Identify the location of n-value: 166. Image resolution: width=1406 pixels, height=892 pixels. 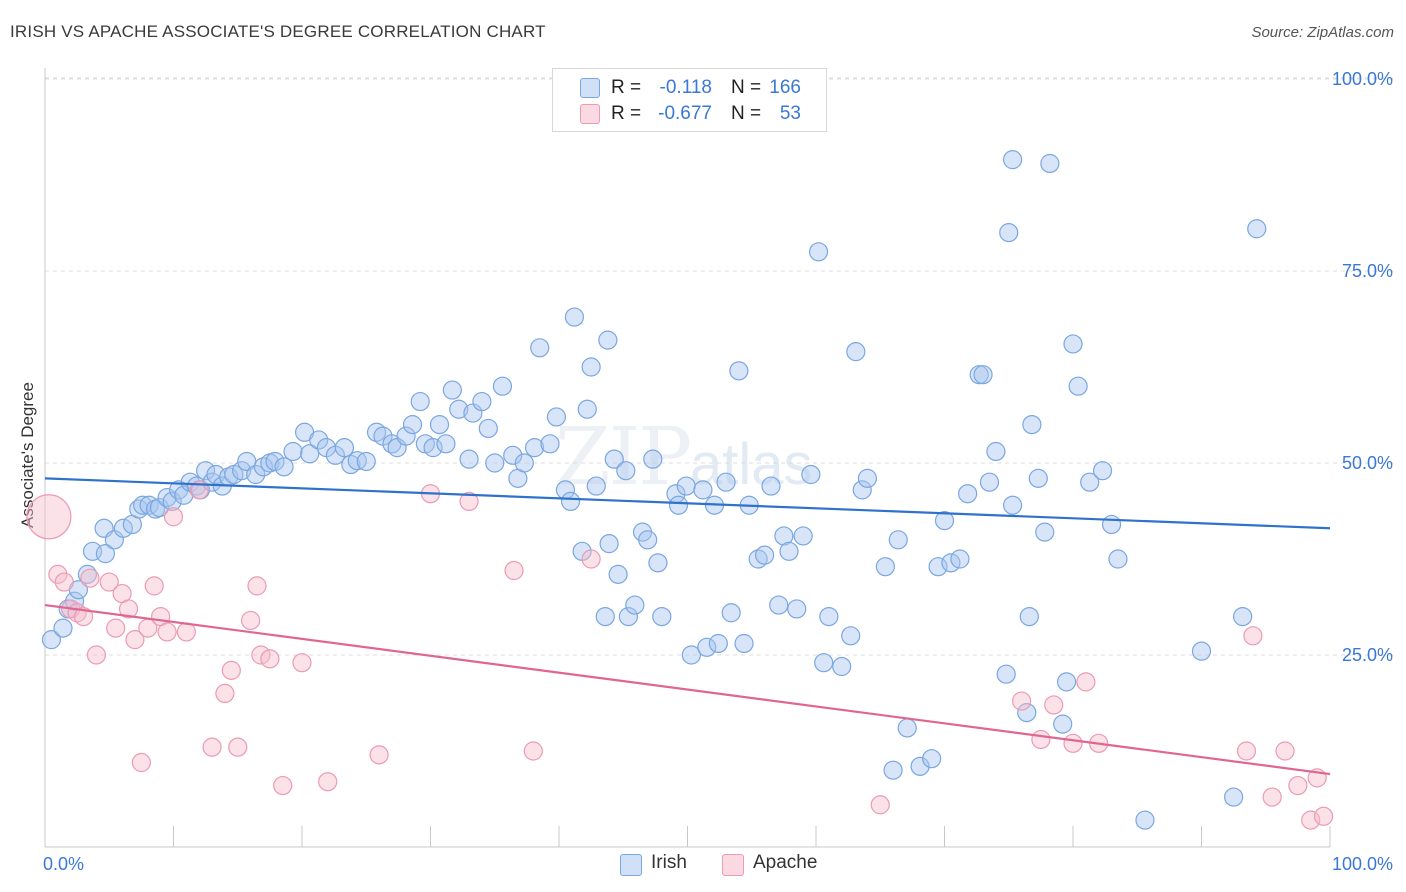
(785, 87).